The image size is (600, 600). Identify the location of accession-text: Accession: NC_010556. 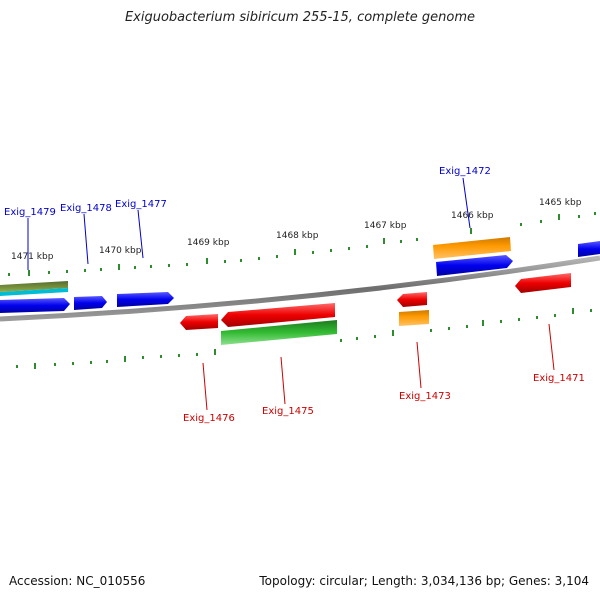
(77, 581).